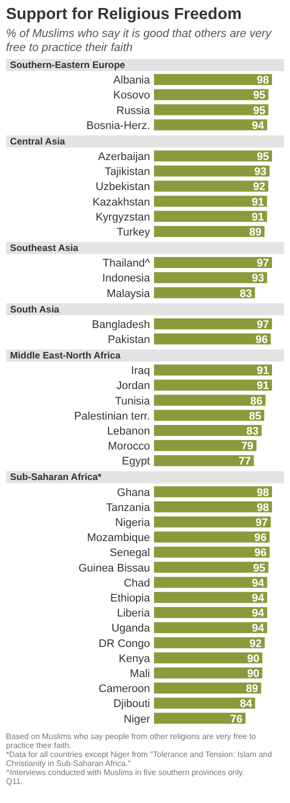 The width and height of the screenshot is (290, 803). I want to click on text: Sub-Saharan Africa*, so click(56, 478).